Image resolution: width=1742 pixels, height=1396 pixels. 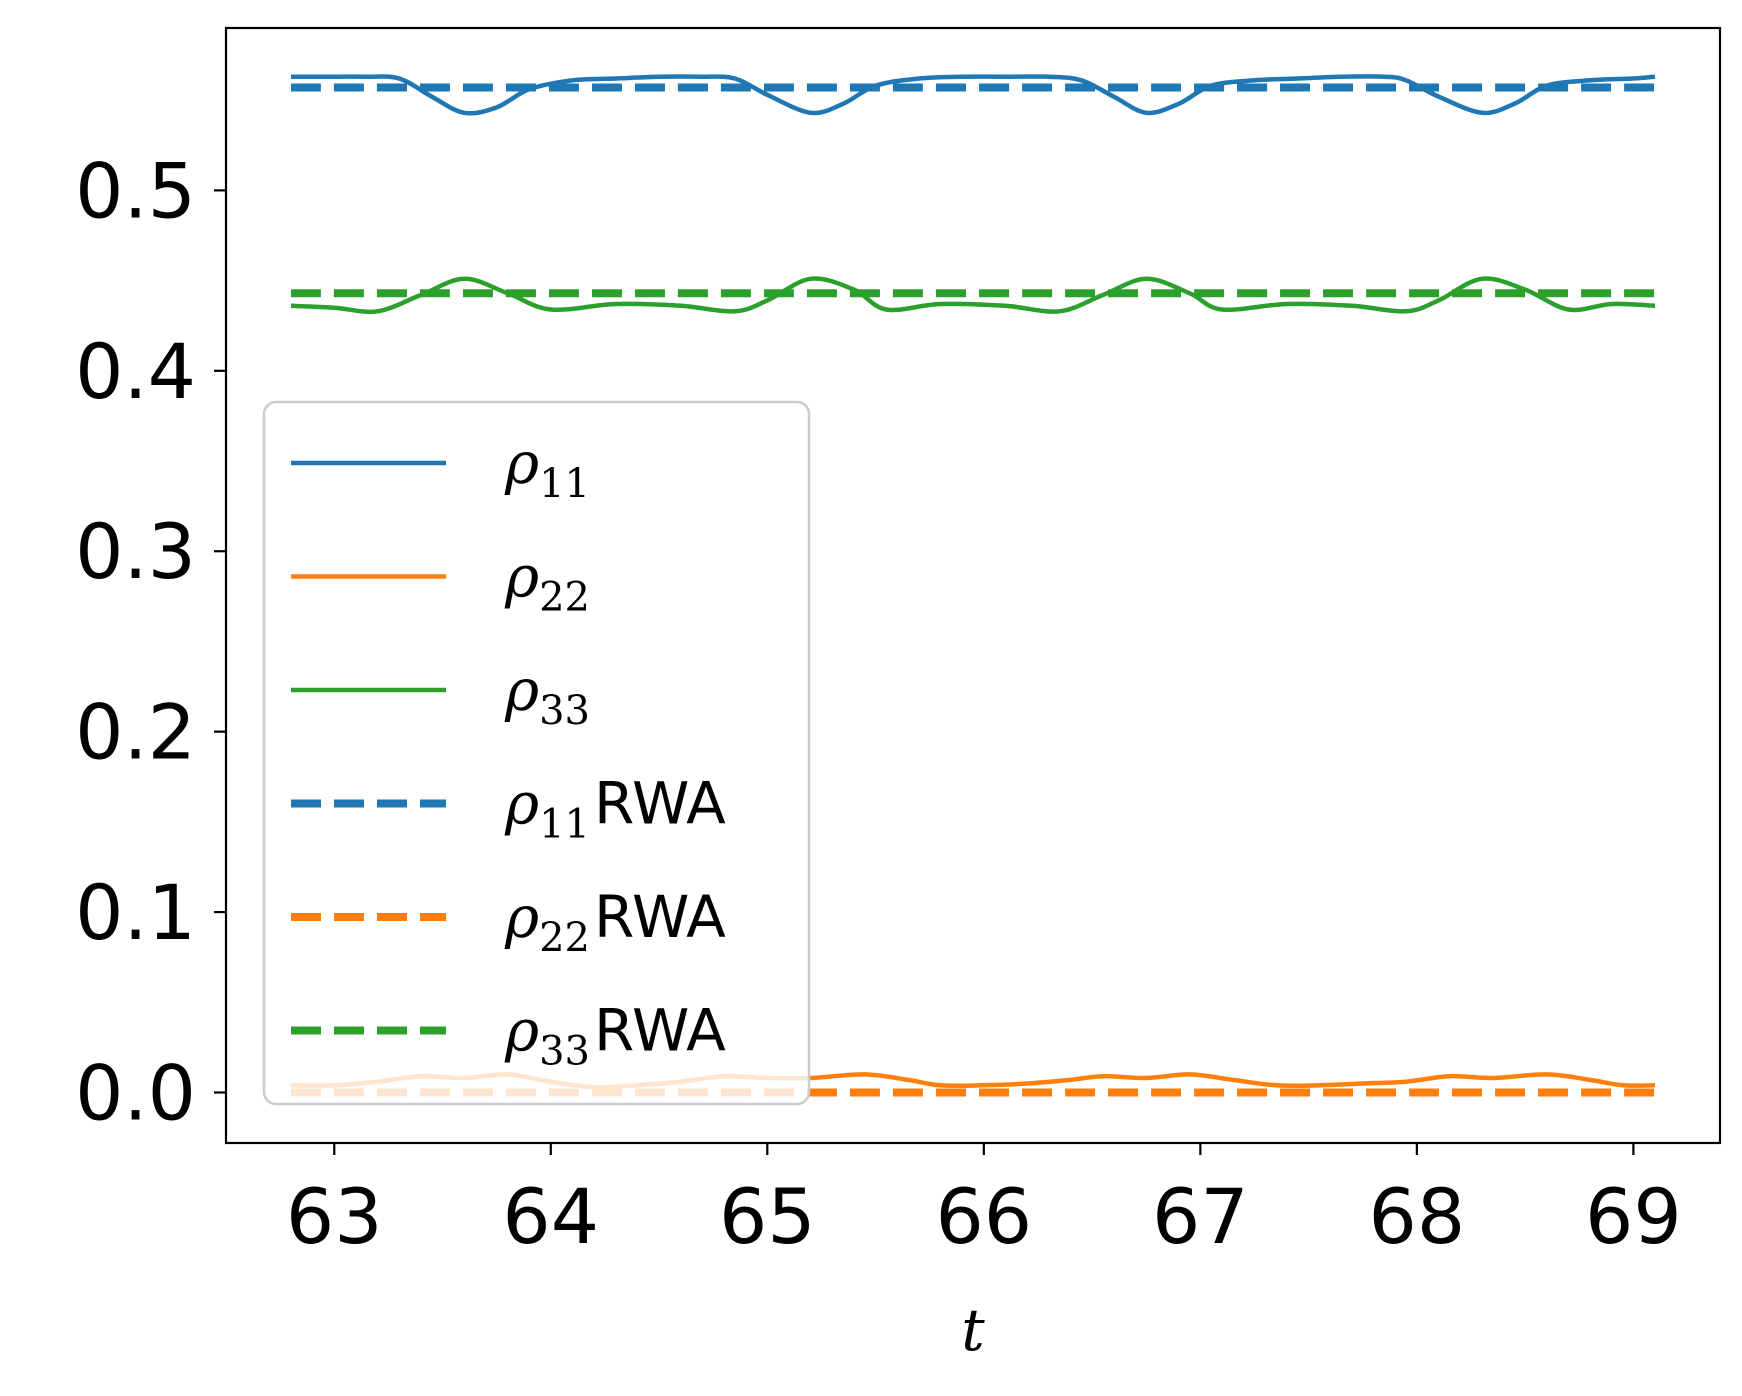 What do you see at coordinates (135, 732) in the screenshot?
I see `y-tick-label: 0.2` at bounding box center [135, 732].